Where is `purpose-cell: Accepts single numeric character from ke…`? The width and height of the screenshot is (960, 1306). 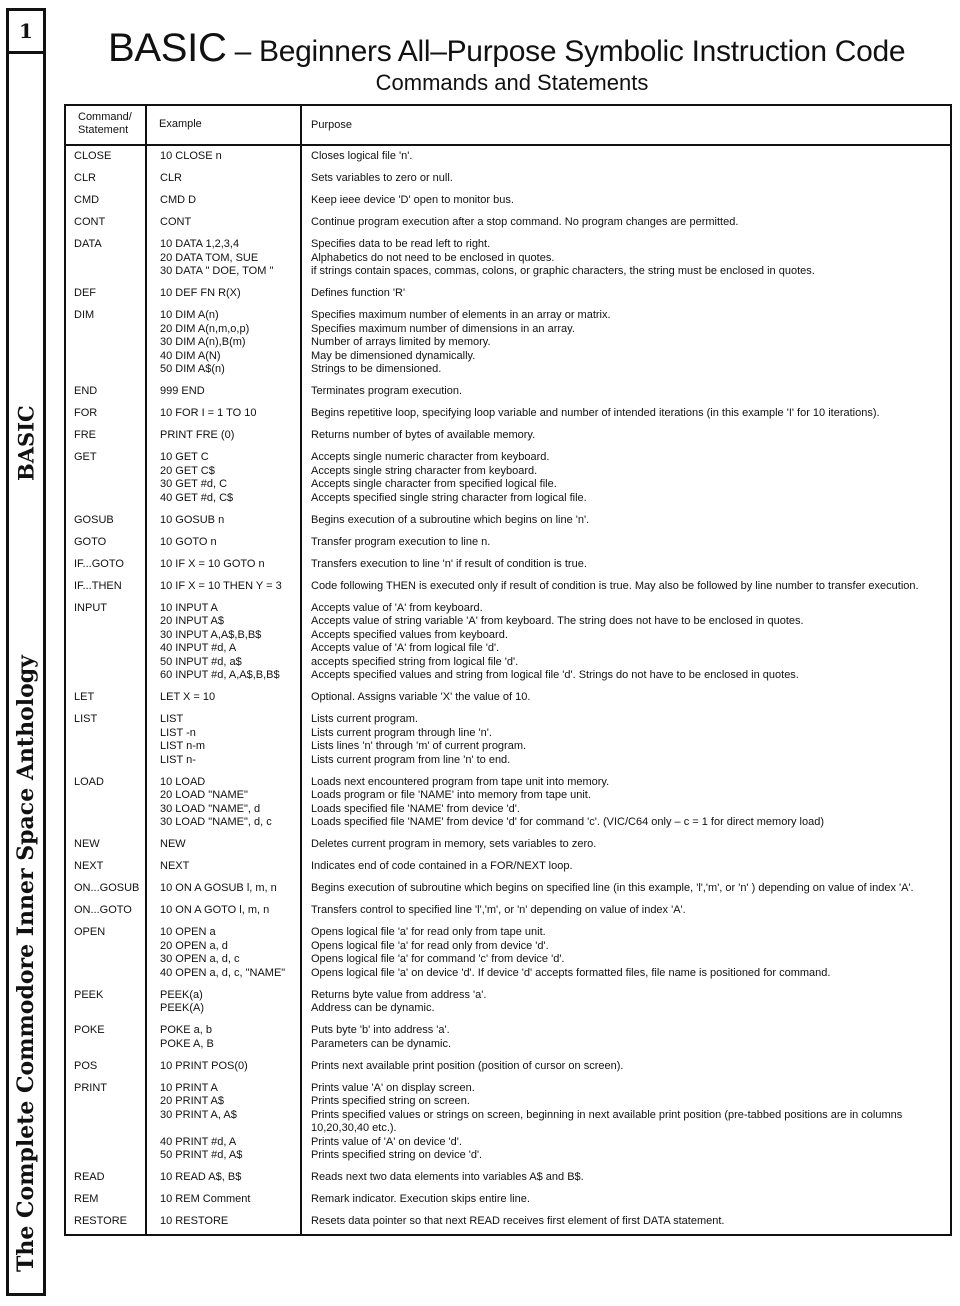 purpose-cell: Accepts single numeric character from ke… is located at coordinates (626, 478).